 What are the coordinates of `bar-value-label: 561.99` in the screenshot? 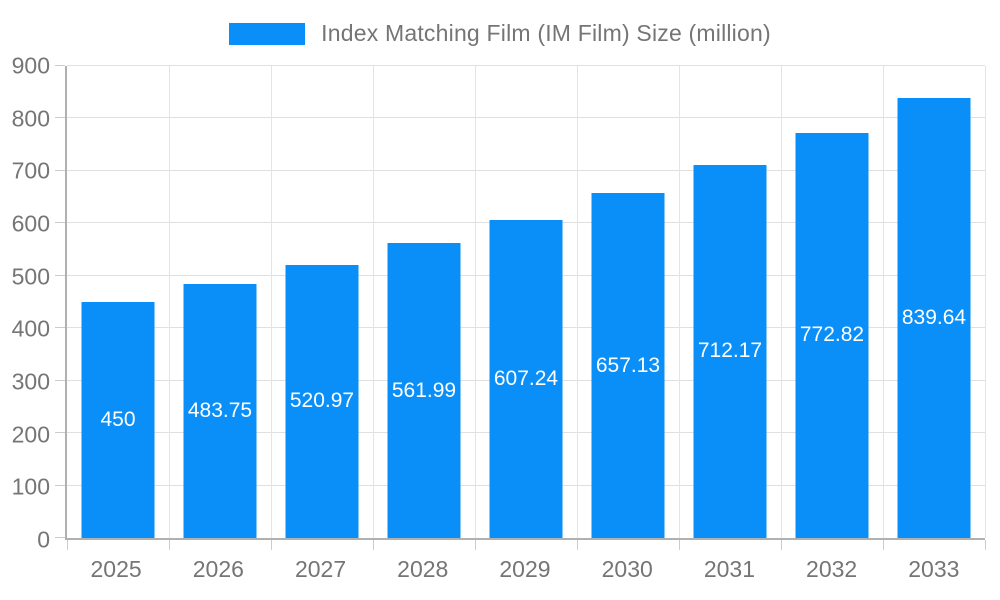 It's located at (424, 390).